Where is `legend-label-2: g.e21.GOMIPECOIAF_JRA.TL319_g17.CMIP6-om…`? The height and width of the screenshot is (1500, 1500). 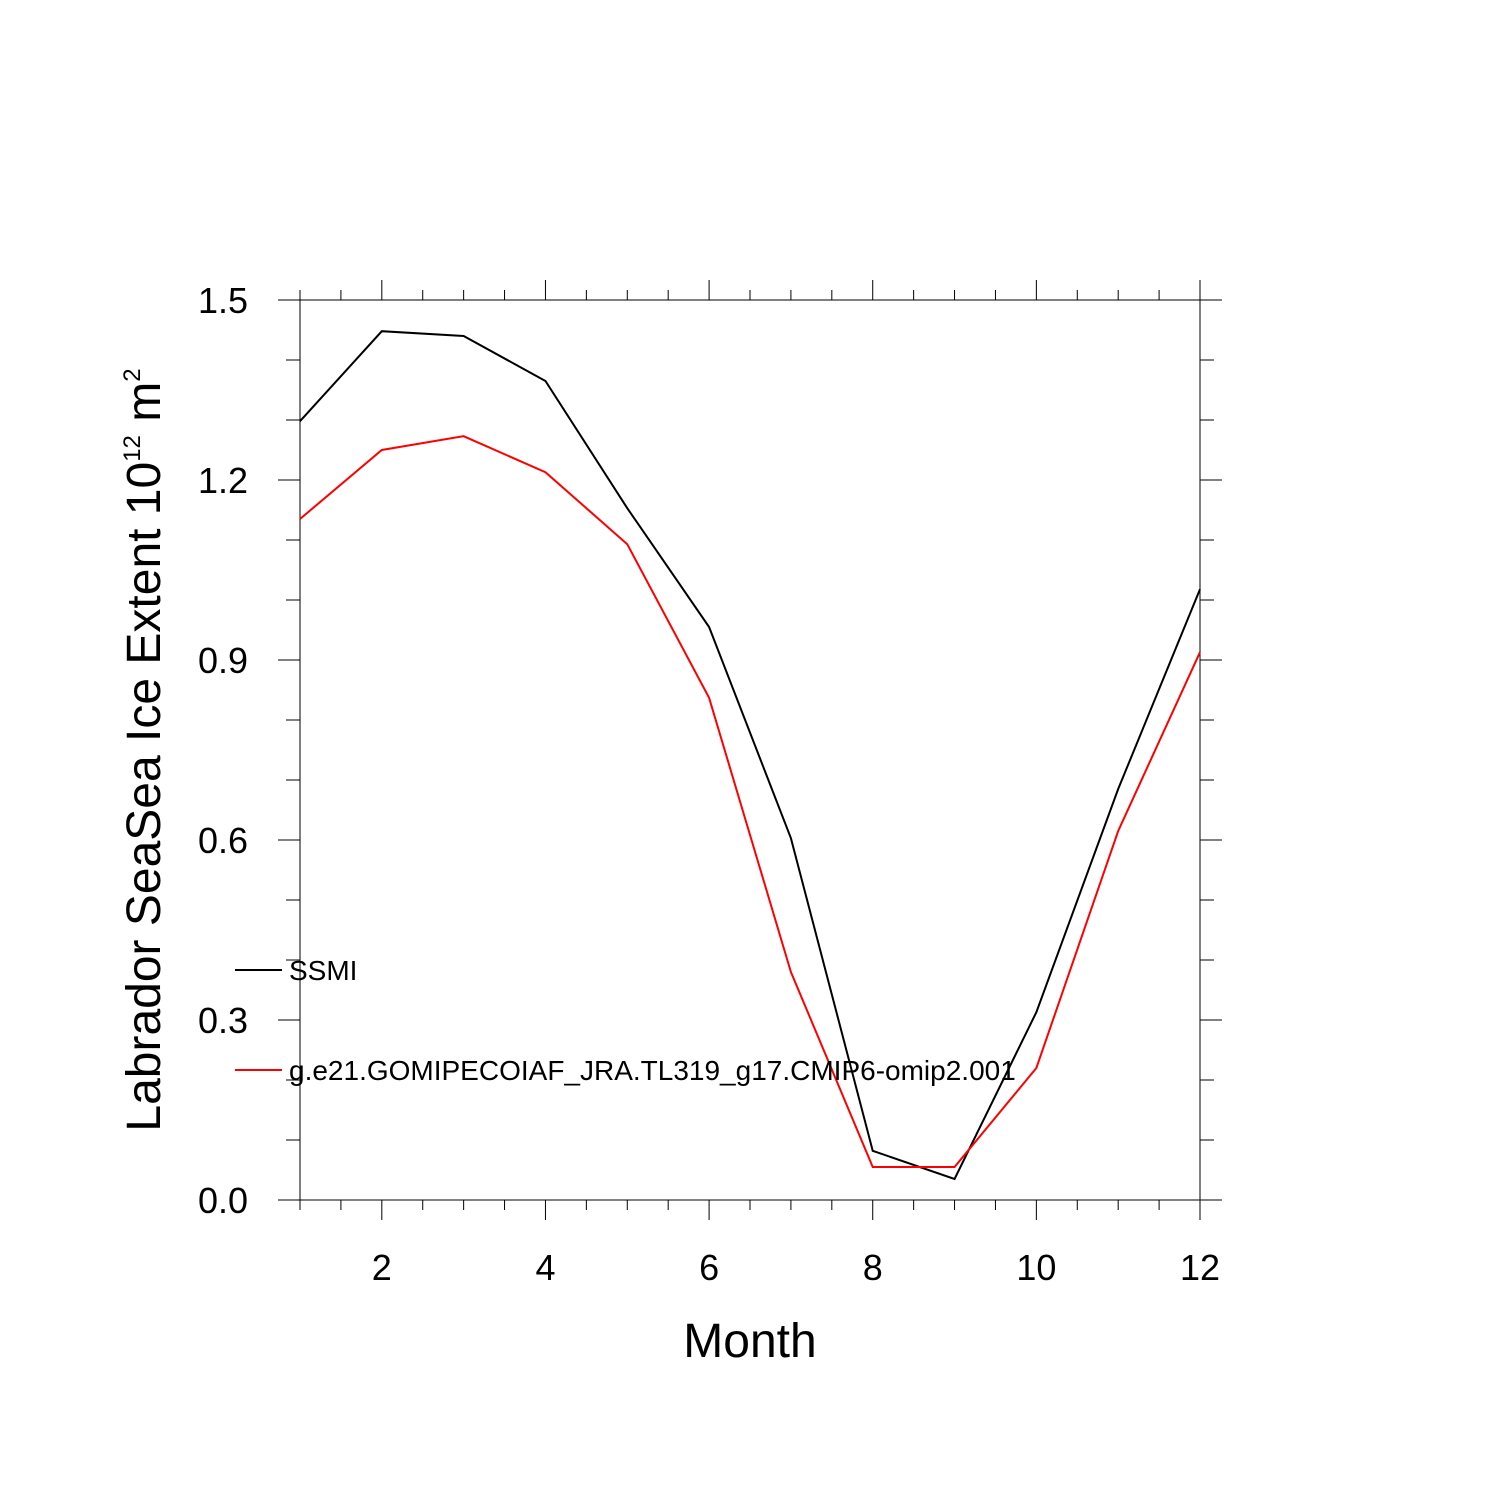
legend-label-2: g.e21.GOMIPECOIAF_JRA.TL319_g17.CMIP6-om… is located at coordinates (652, 1070).